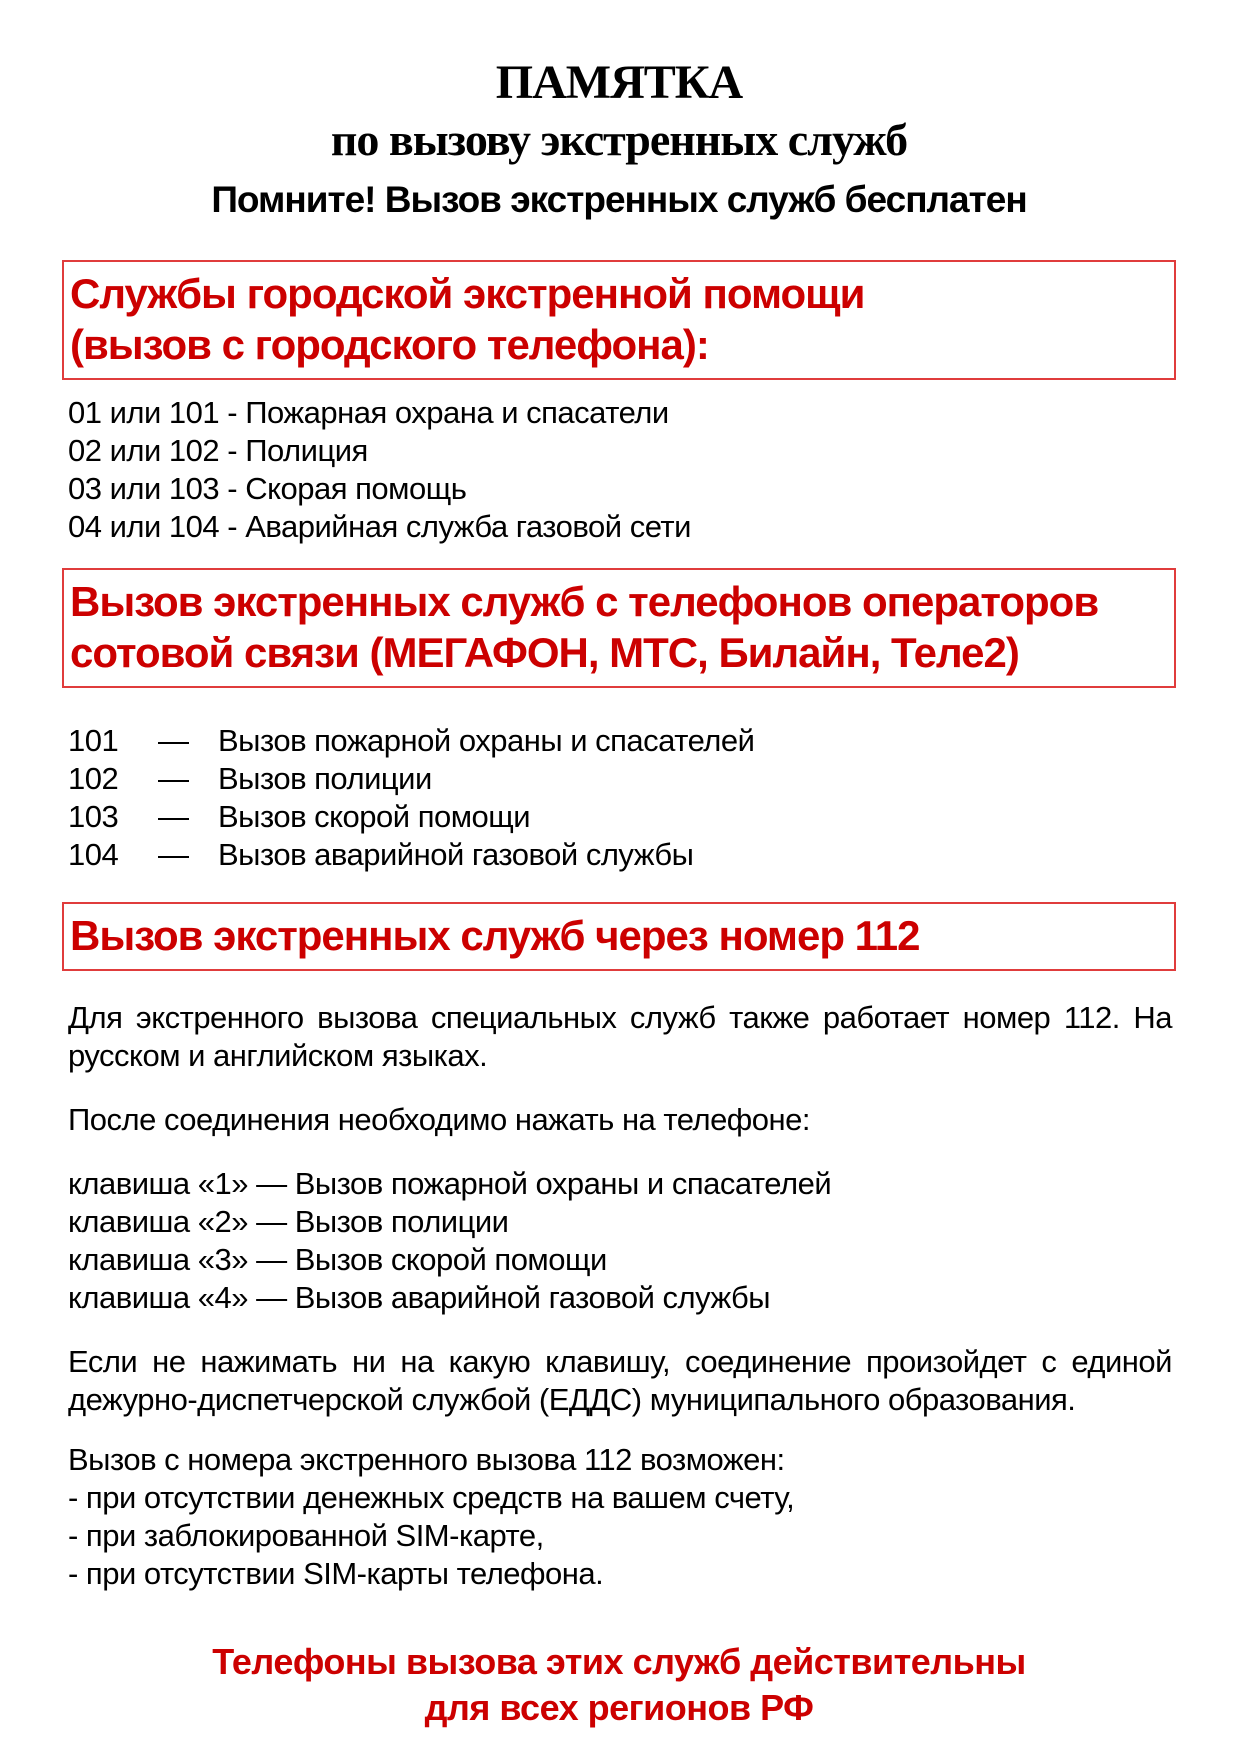 Image resolution: width=1241 pixels, height=1755 pixels. What do you see at coordinates (619, 82) in the screenshot?
I see `page-title: ПАМЯТКА` at bounding box center [619, 82].